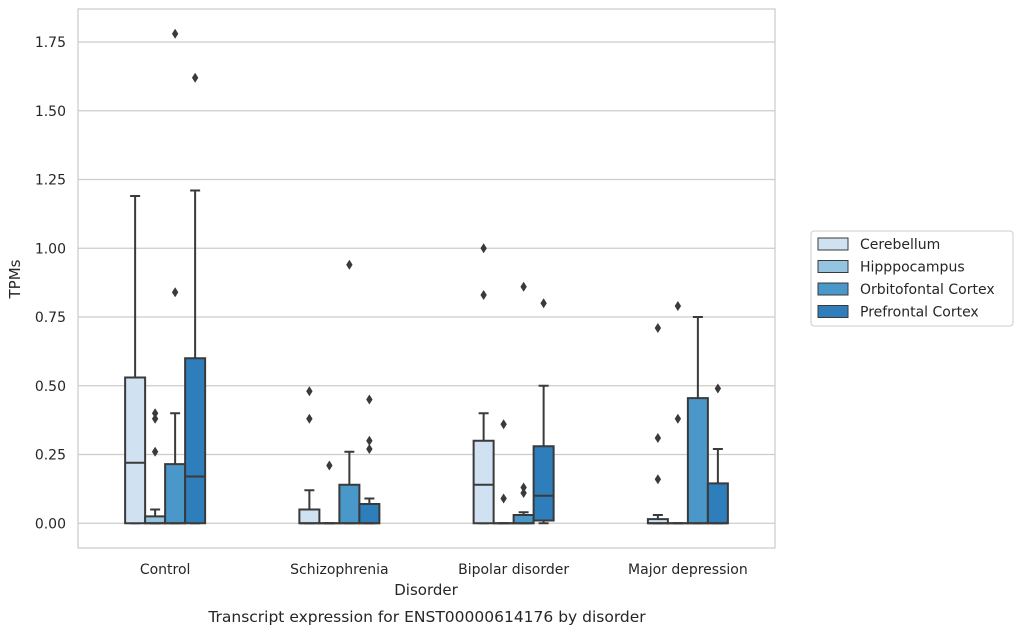  What do you see at coordinates (900, 245) in the screenshot?
I see `legend-label: Cerebellum` at bounding box center [900, 245].